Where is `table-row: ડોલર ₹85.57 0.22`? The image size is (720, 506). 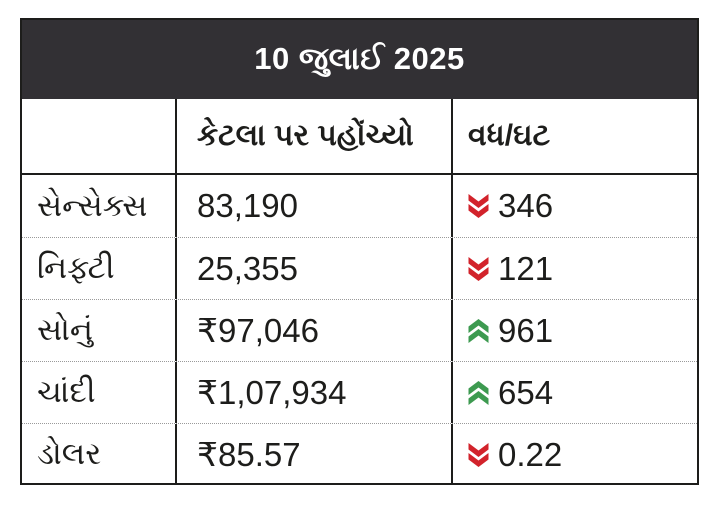 table-row: ડોલર ₹85.57 0.22 is located at coordinates (359, 454).